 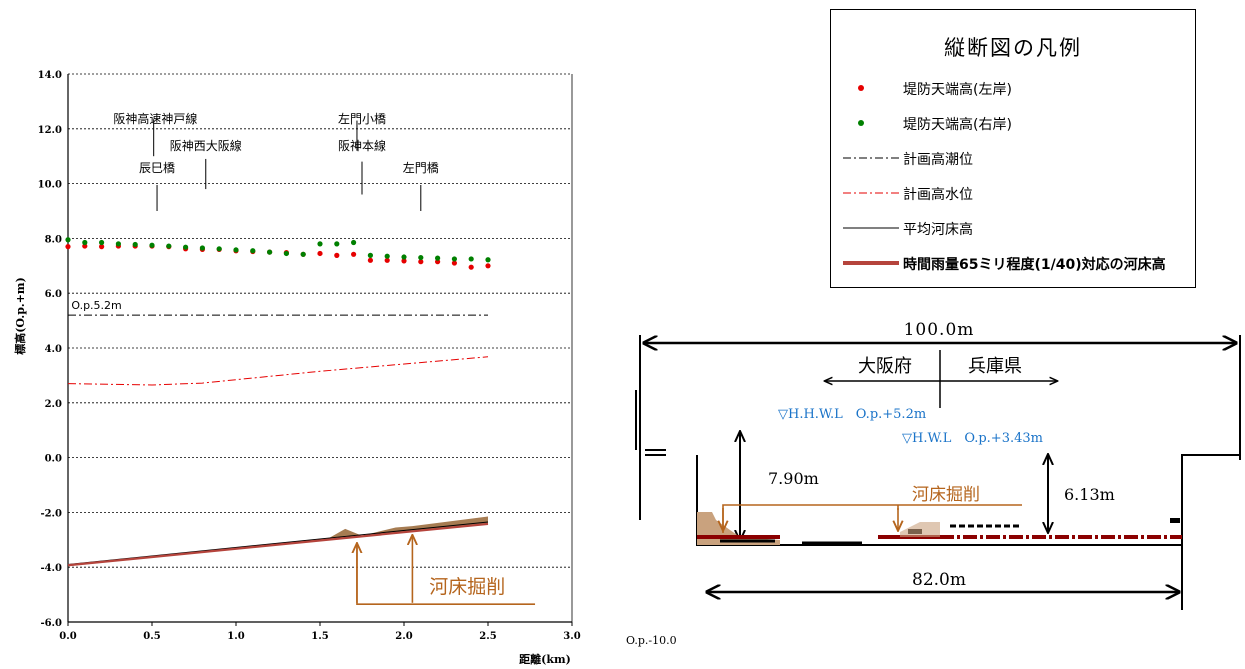 I want to click on legend-title: 縦断図の凡例, so click(x=1013, y=48).